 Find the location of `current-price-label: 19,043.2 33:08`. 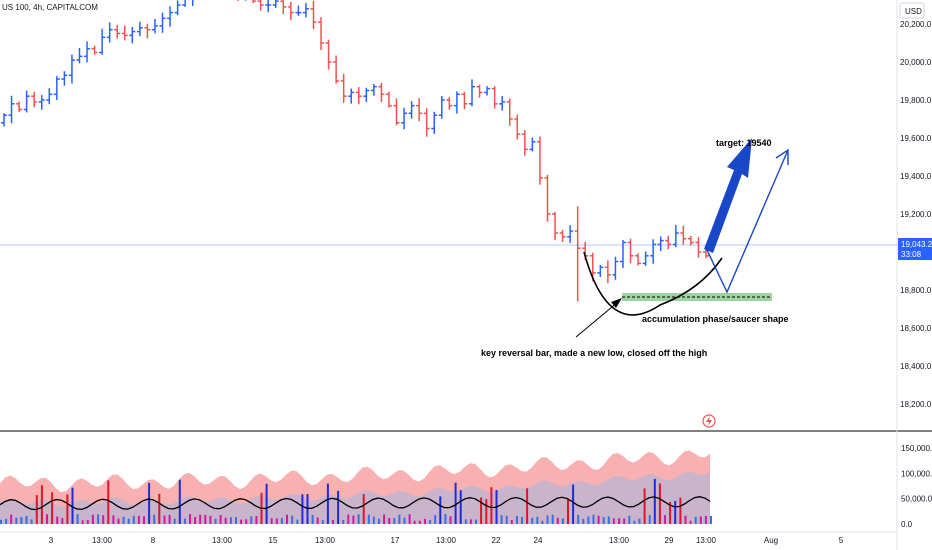

current-price-label: 19,043.2 33:08 is located at coordinates (915, 249).